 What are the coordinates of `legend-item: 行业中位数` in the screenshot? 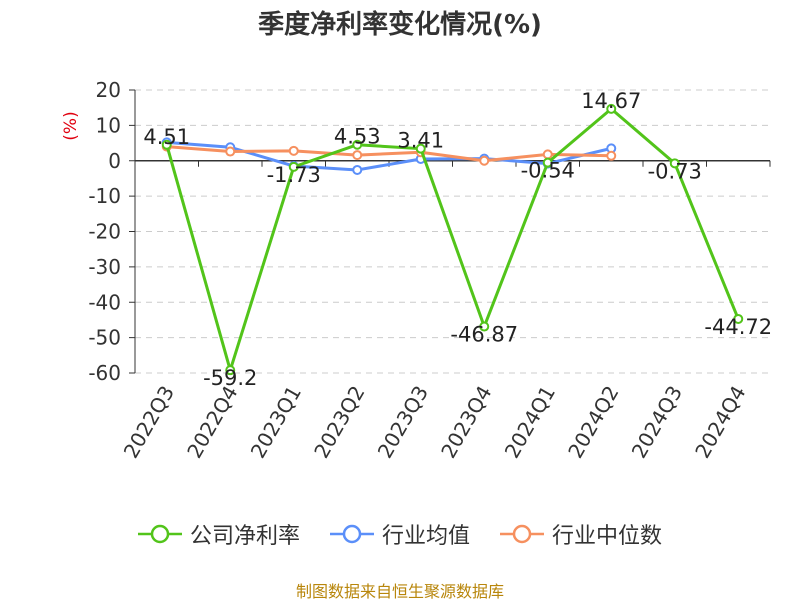 It's located at (581, 534).